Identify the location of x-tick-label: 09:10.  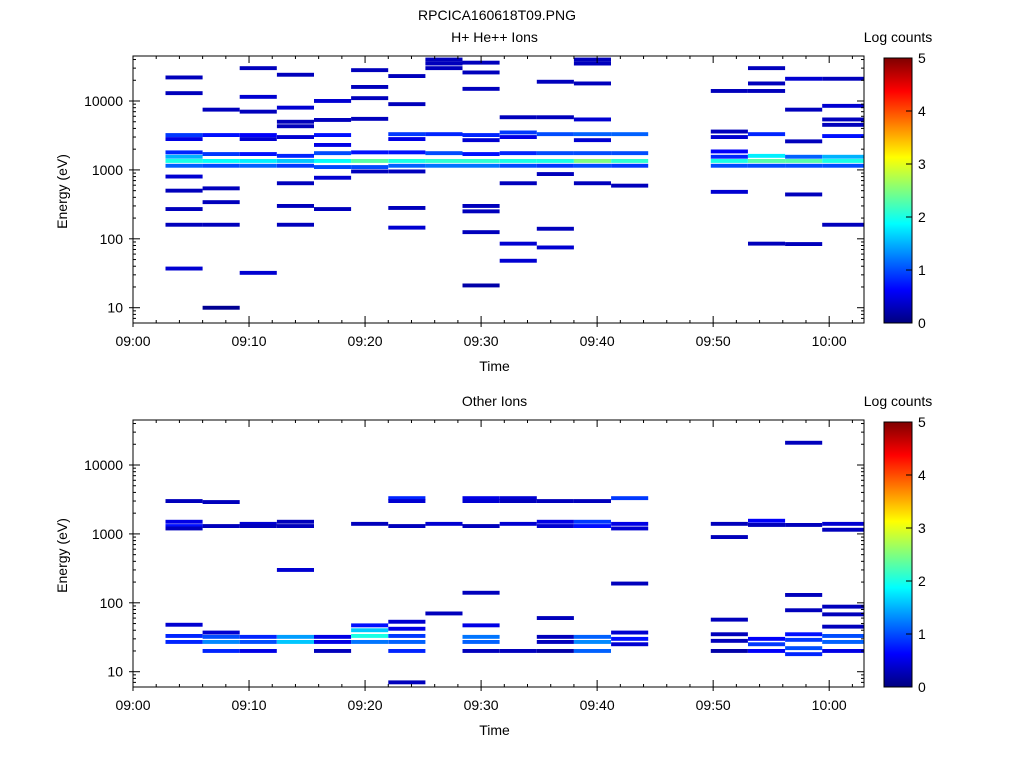
(249, 705).